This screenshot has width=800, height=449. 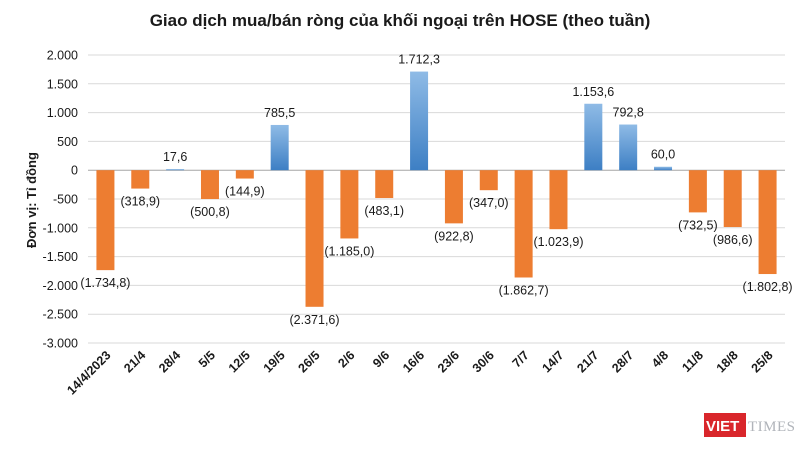 I want to click on data-label: (1.023,9), so click(x=558, y=242).